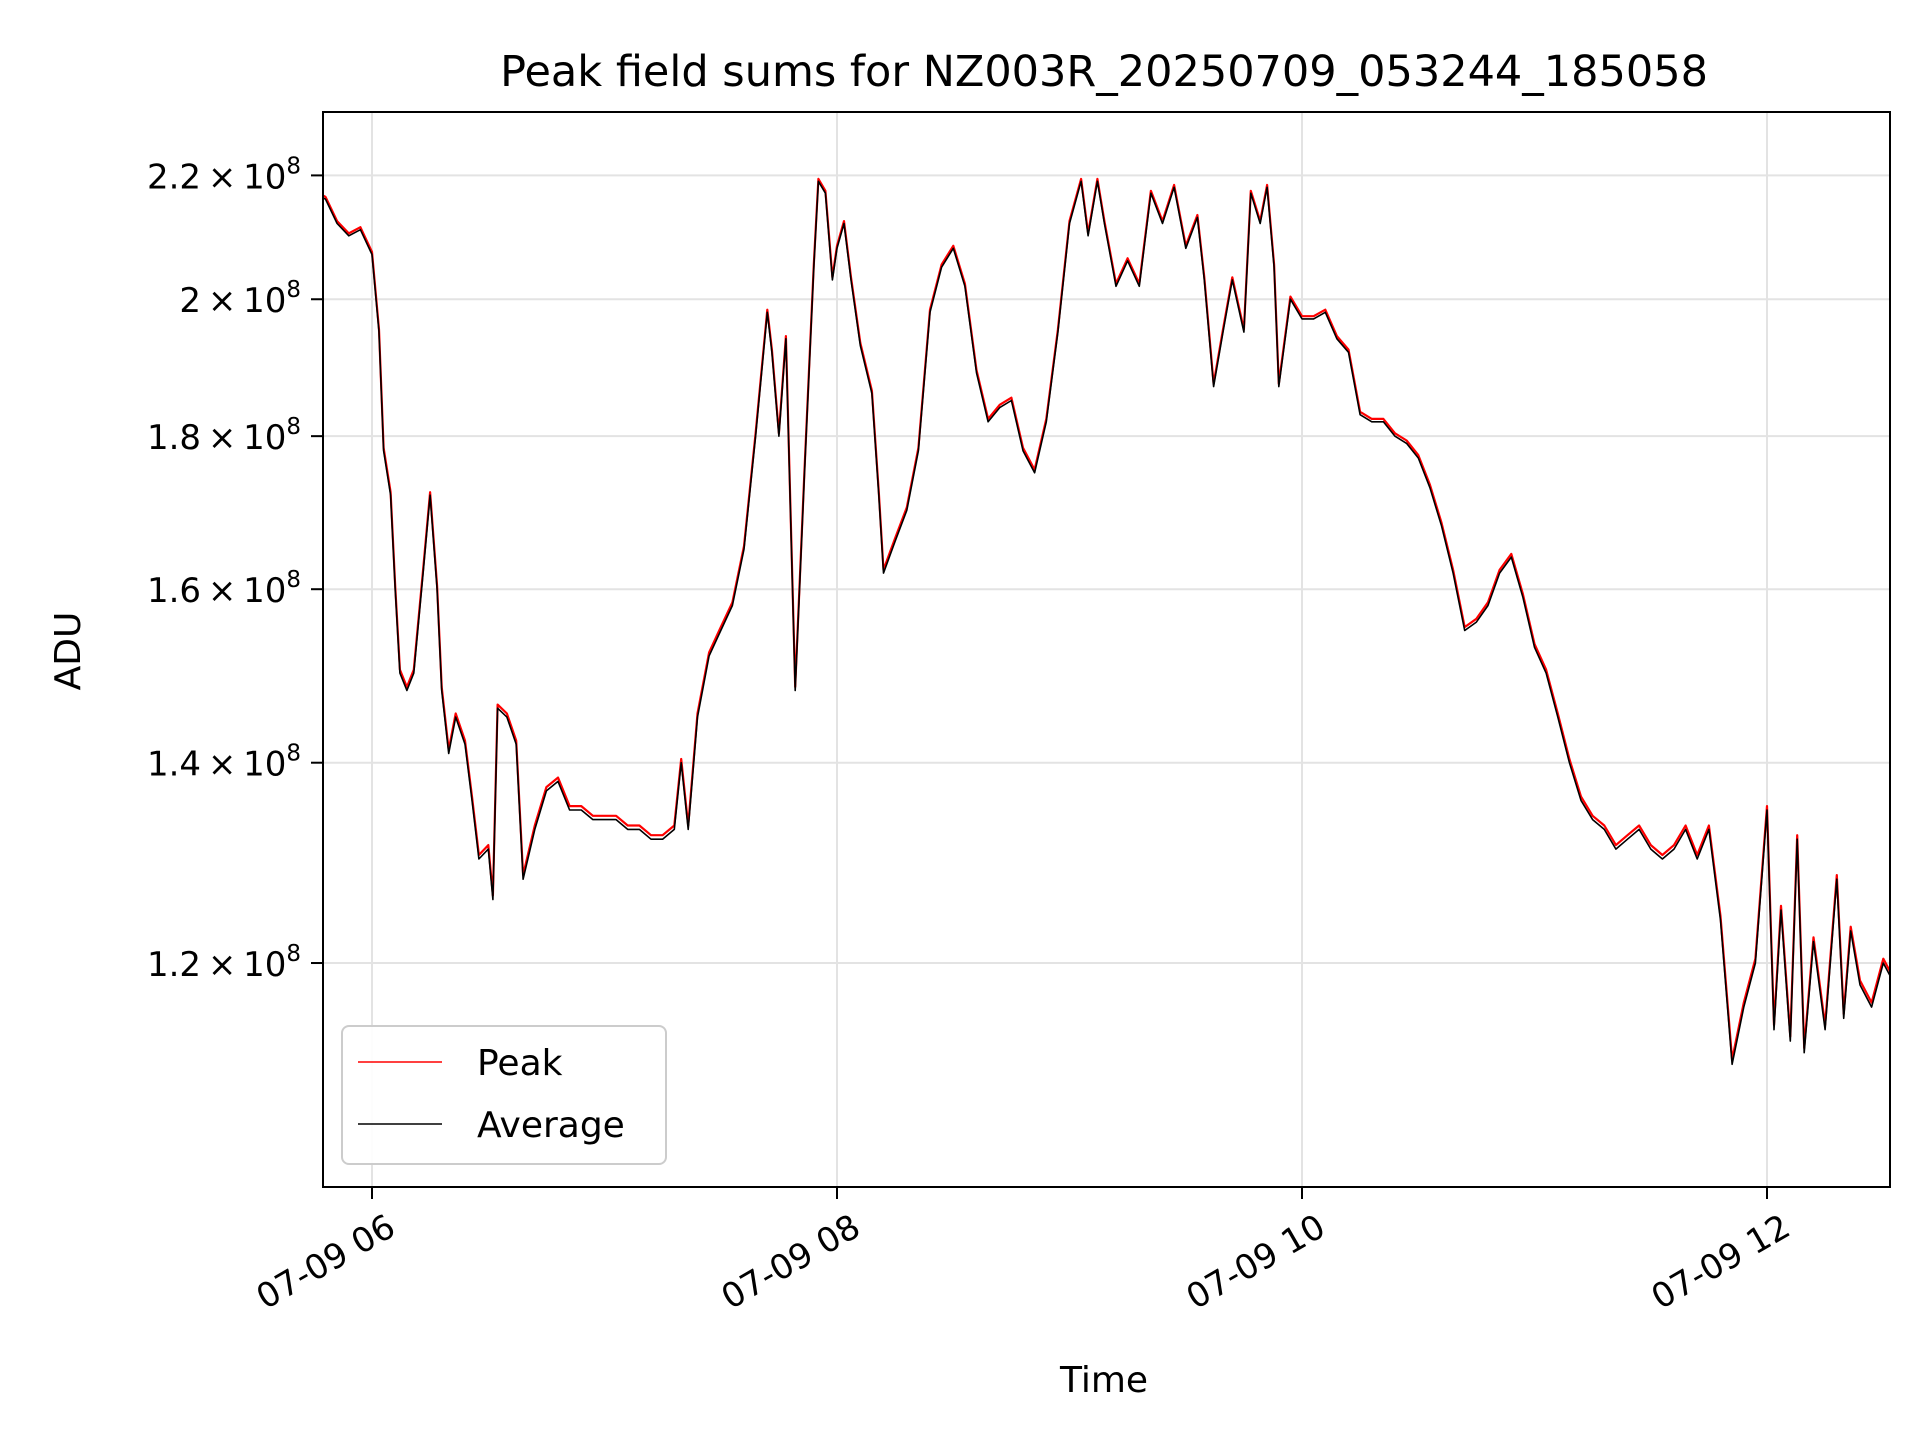 This screenshot has height=1440, width=1920. I want to click on y-tick-label: 1.2 × 108, so click(224, 963).